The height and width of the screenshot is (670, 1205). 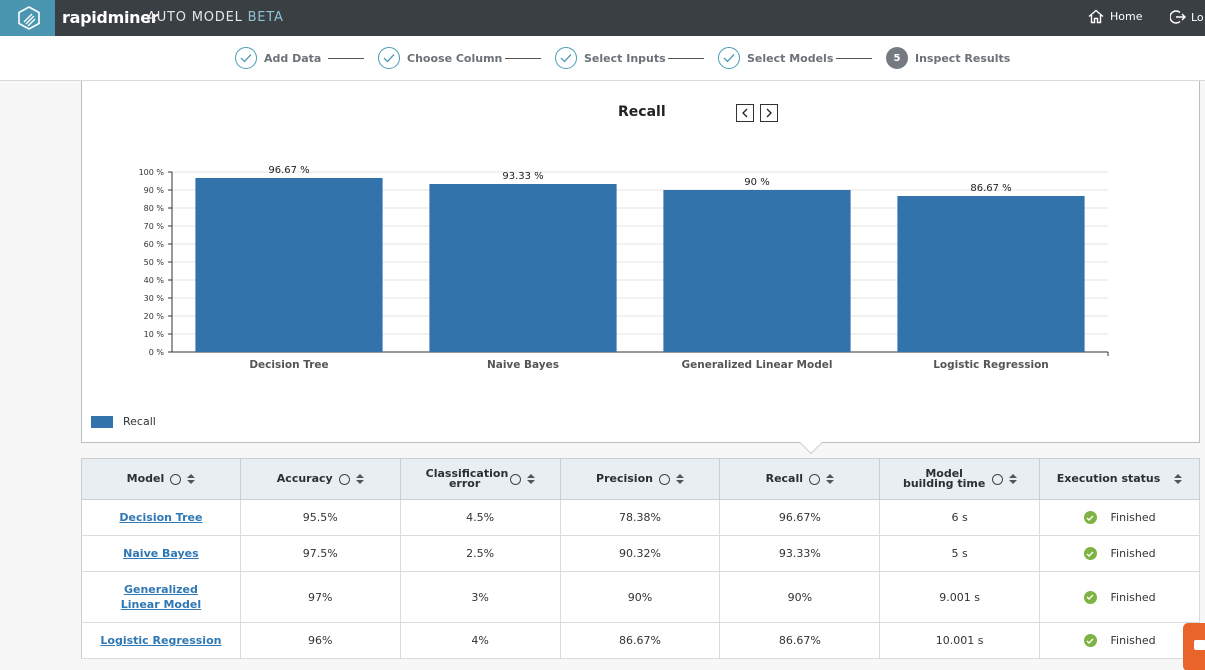 I want to click on step-choose-column: Choose Column, so click(x=440, y=58).